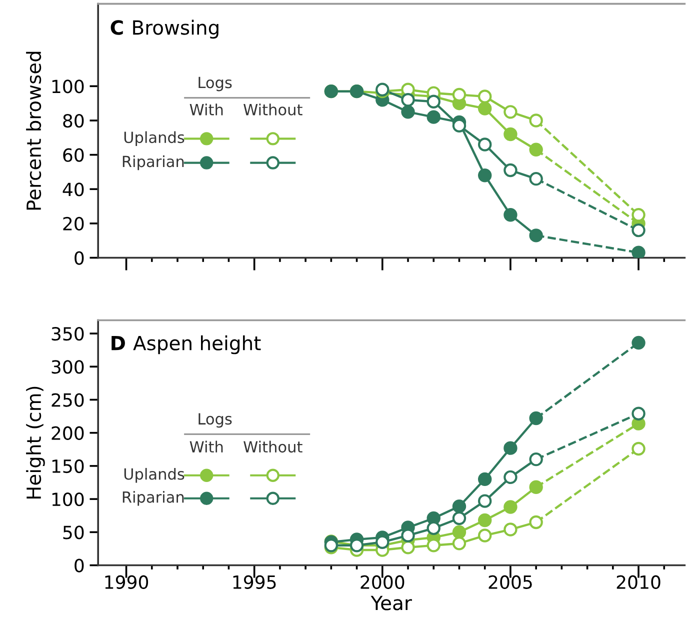 The width and height of the screenshot is (686, 638). What do you see at coordinates (254, 582) in the screenshot?
I see `x-tick-label: 1995` at bounding box center [254, 582].